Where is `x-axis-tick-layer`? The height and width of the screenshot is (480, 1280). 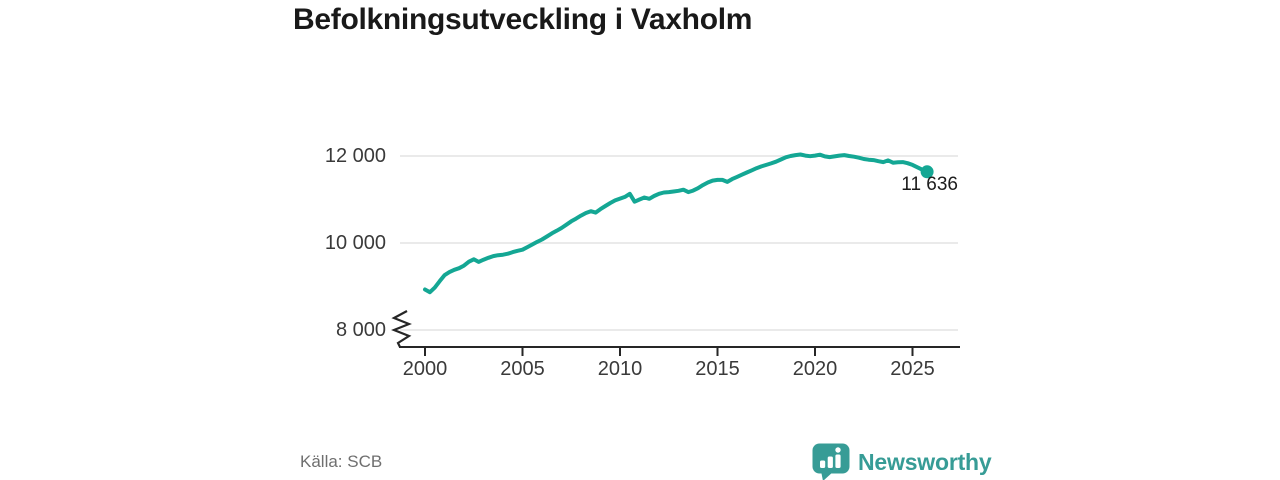
x-axis-tick-layer is located at coordinates (669, 351).